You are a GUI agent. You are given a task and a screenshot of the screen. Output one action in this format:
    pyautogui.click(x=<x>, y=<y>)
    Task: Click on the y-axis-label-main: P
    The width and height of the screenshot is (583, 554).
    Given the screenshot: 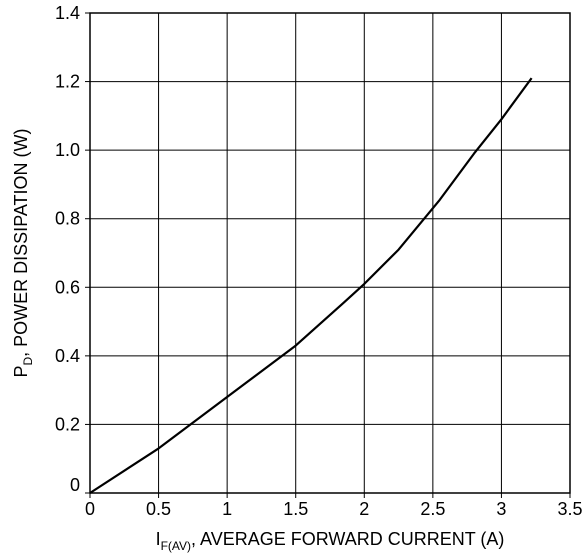 What is the action you would take?
    pyautogui.click(x=21, y=372)
    